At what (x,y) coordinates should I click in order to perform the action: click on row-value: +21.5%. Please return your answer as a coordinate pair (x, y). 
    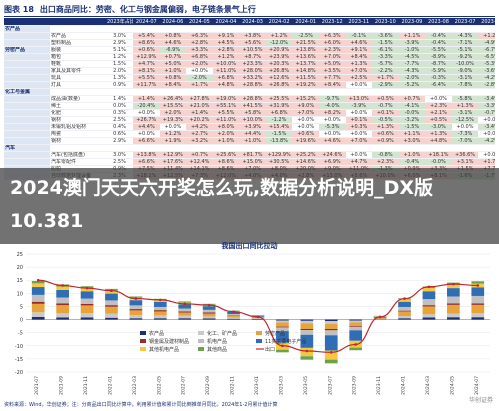
    Looking at the image, I should click on (305, 43).